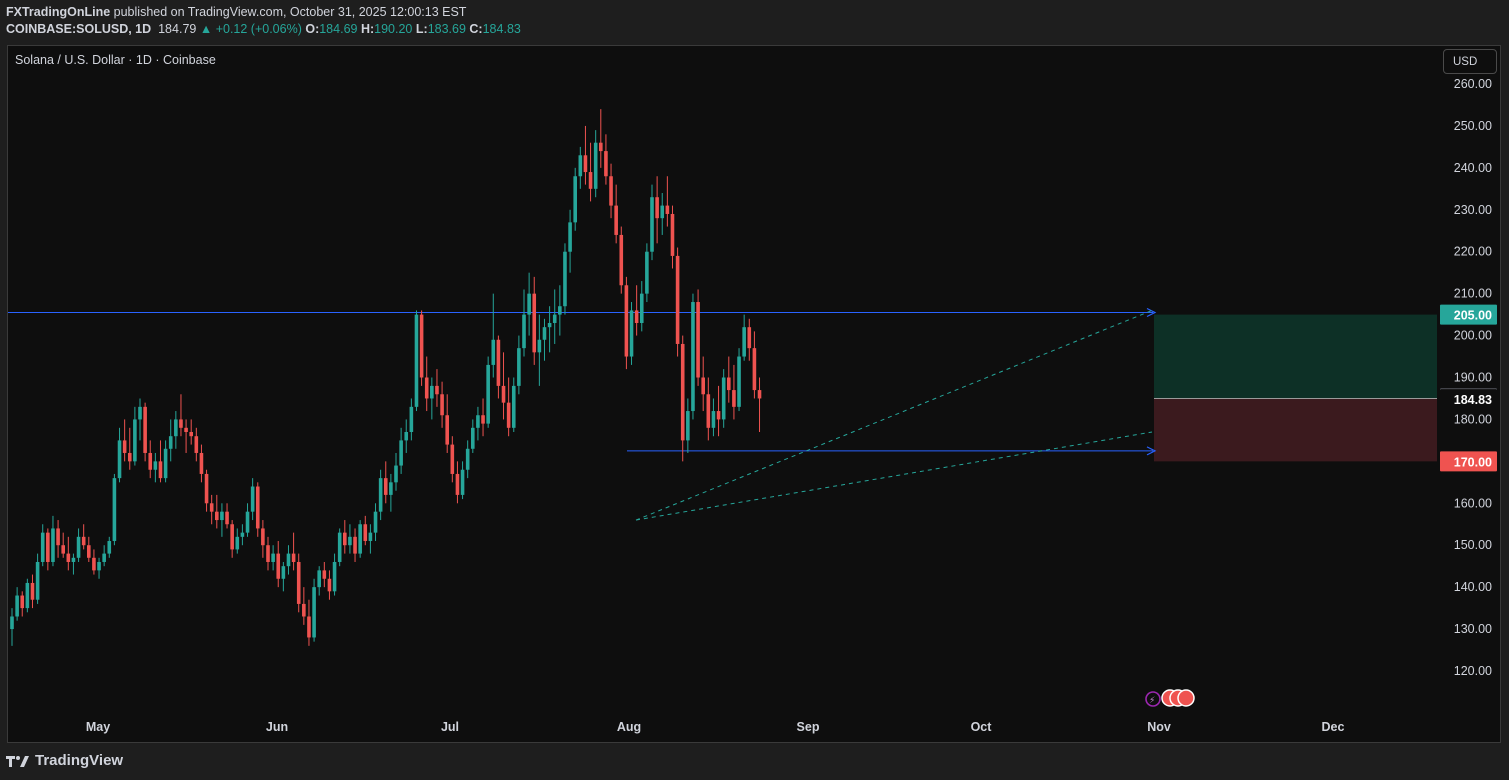 Image resolution: width=1509 pixels, height=780 pixels. I want to click on publisher-name: FXTradingOnLine, so click(58, 12).